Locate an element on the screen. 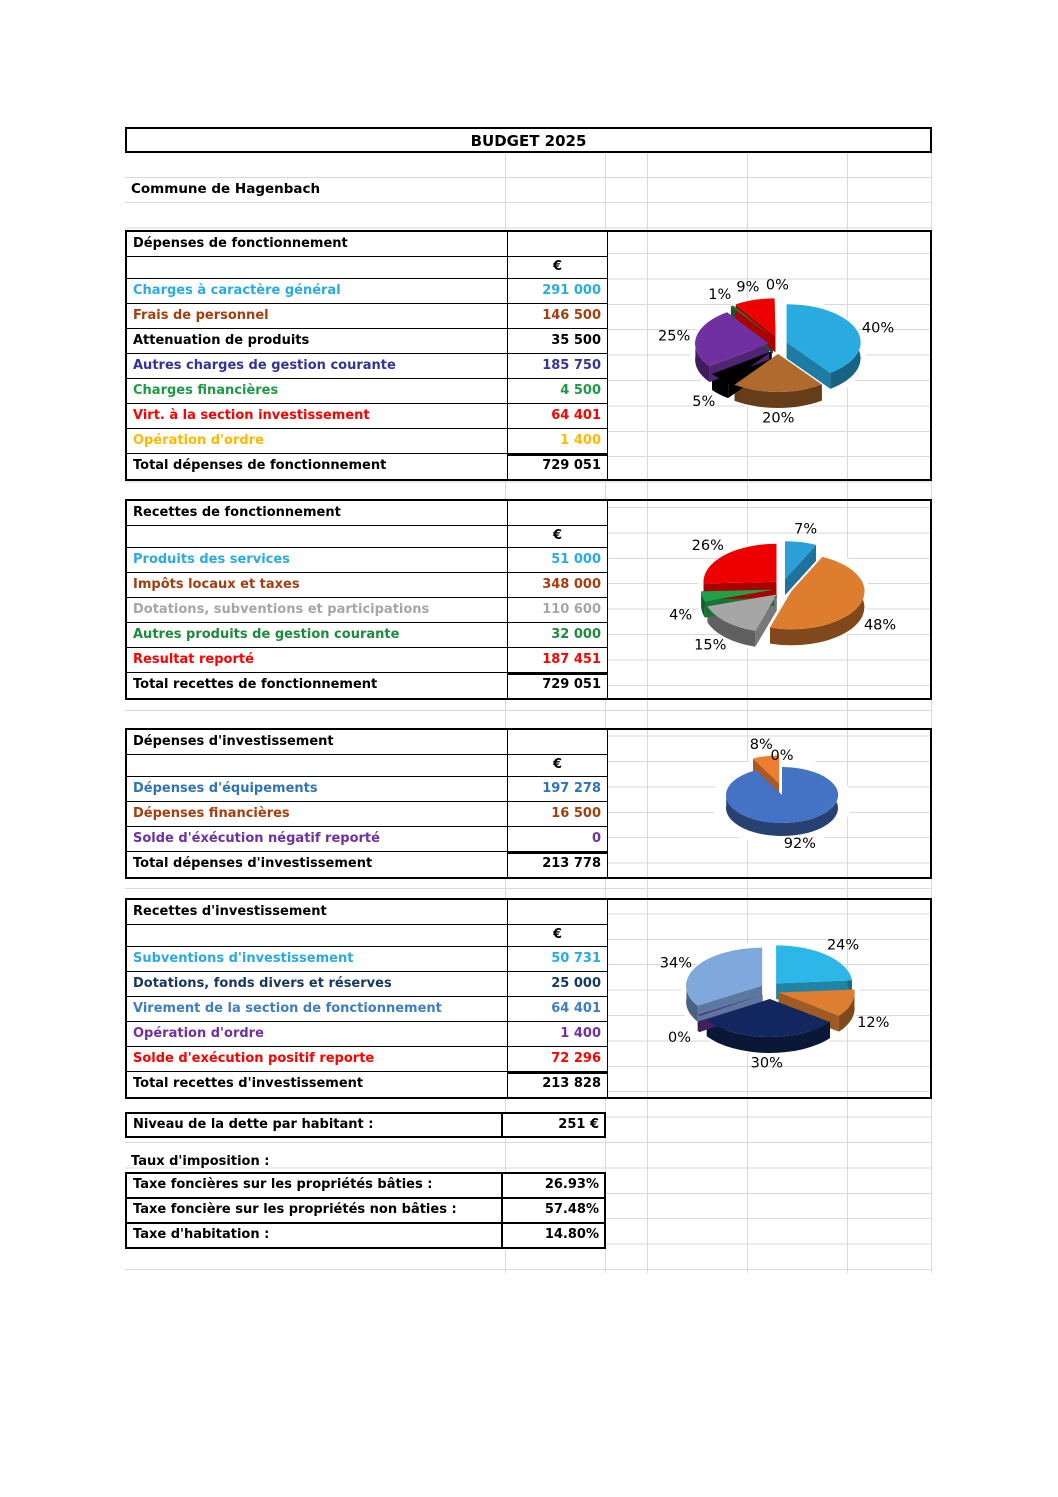 This screenshot has width=1058, height=1497. section-header-row: Recettes d'investissement is located at coordinates (367, 912).